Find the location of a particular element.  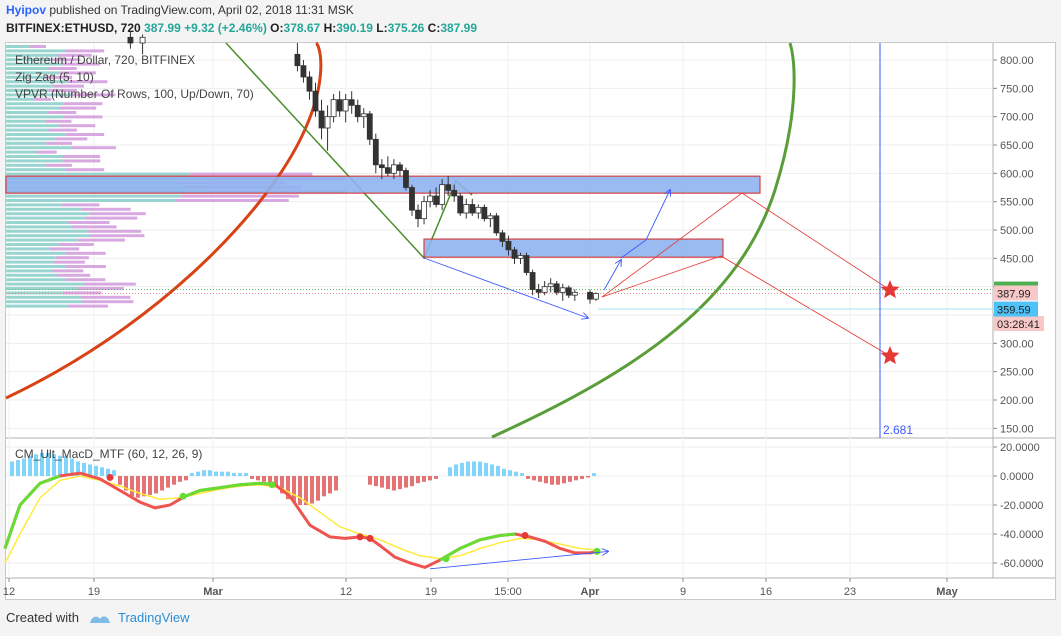

price-tick-label: 200.00 is located at coordinates (1017, 401).